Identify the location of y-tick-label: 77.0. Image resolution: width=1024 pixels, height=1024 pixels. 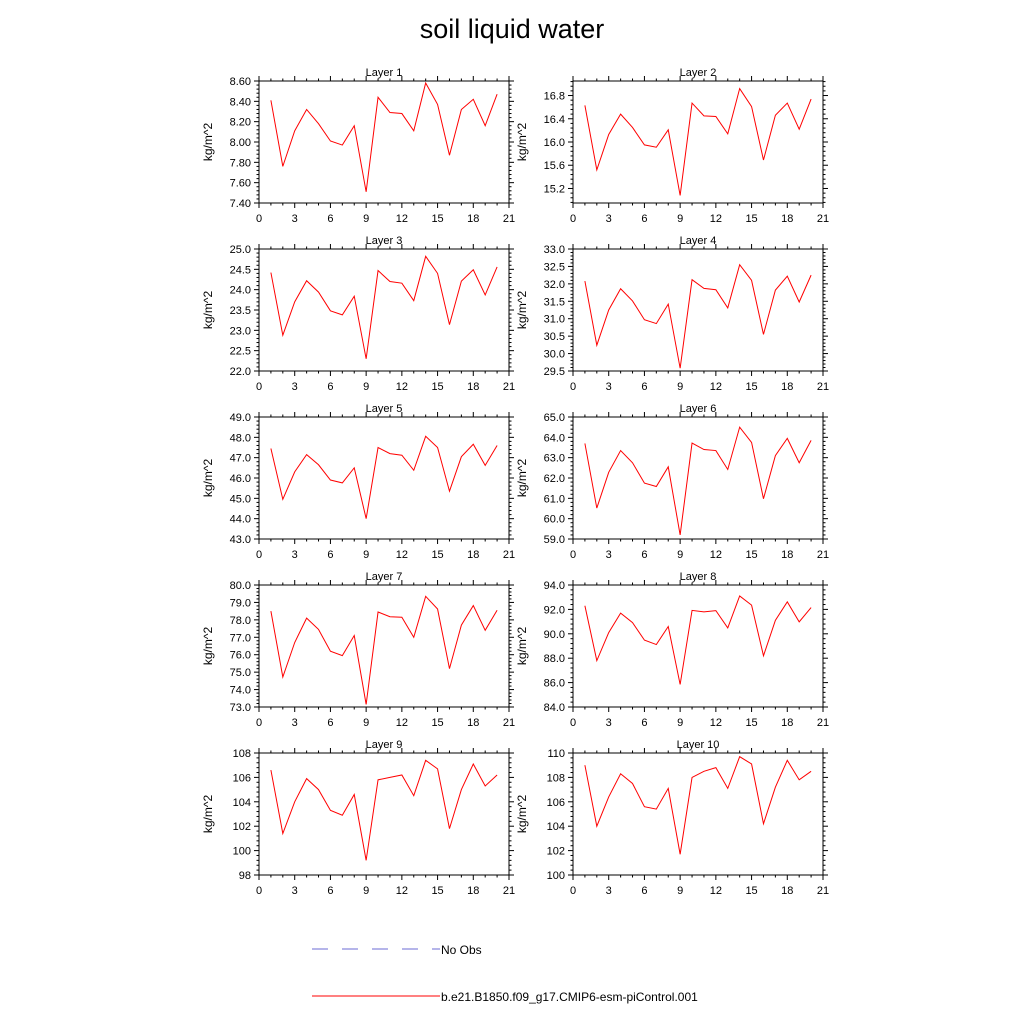
(240, 638).